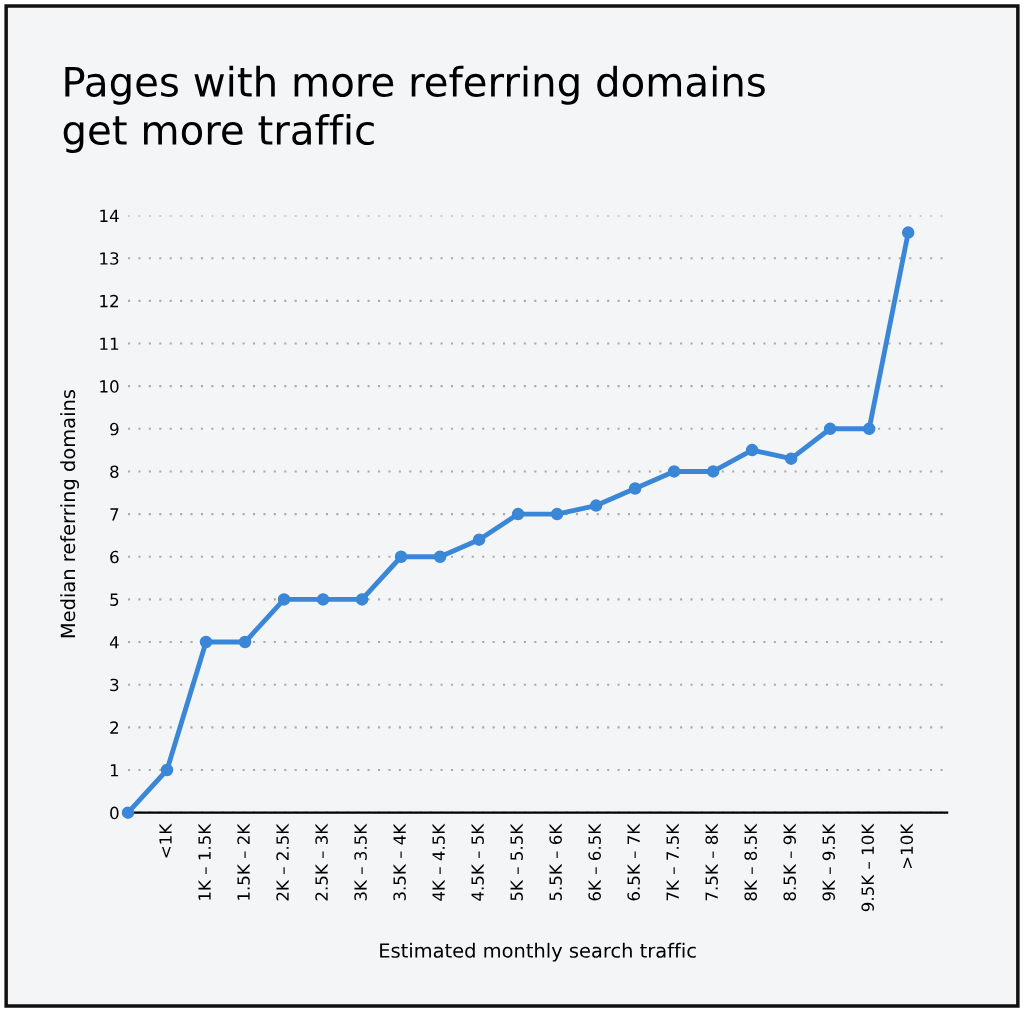  What do you see at coordinates (109, 258) in the screenshot?
I see `y-tick-label: 13` at bounding box center [109, 258].